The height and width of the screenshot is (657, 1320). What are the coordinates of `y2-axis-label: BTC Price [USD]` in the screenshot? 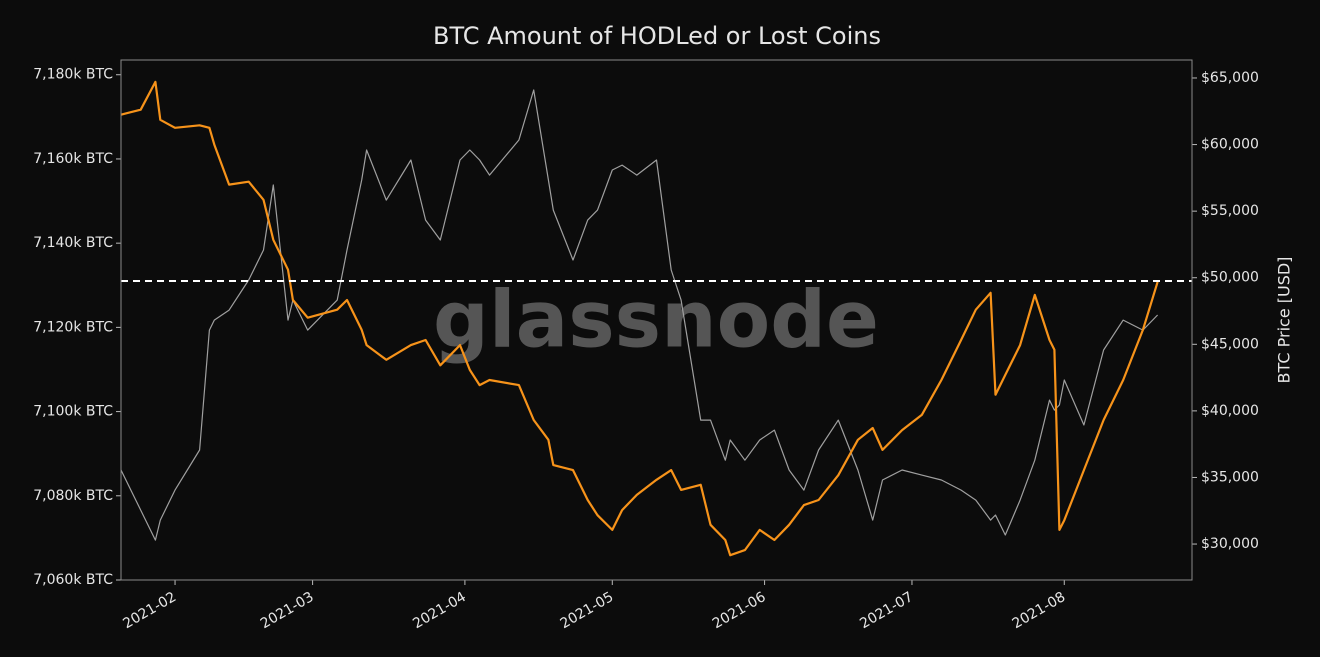 It's located at (1284, 320).